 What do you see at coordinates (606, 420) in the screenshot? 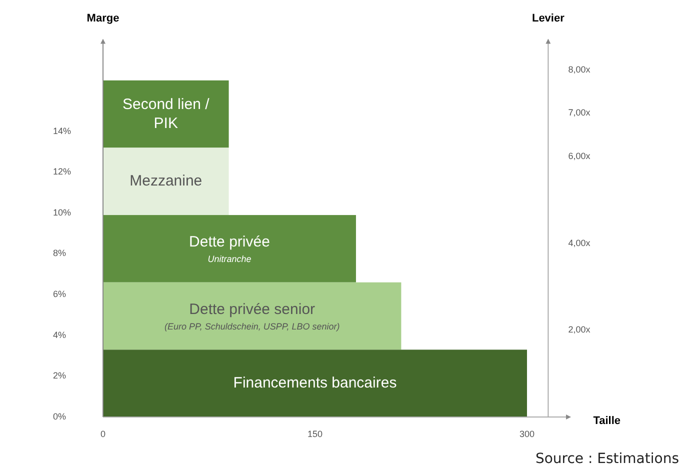
I see `x-axis-title: Taille` at bounding box center [606, 420].